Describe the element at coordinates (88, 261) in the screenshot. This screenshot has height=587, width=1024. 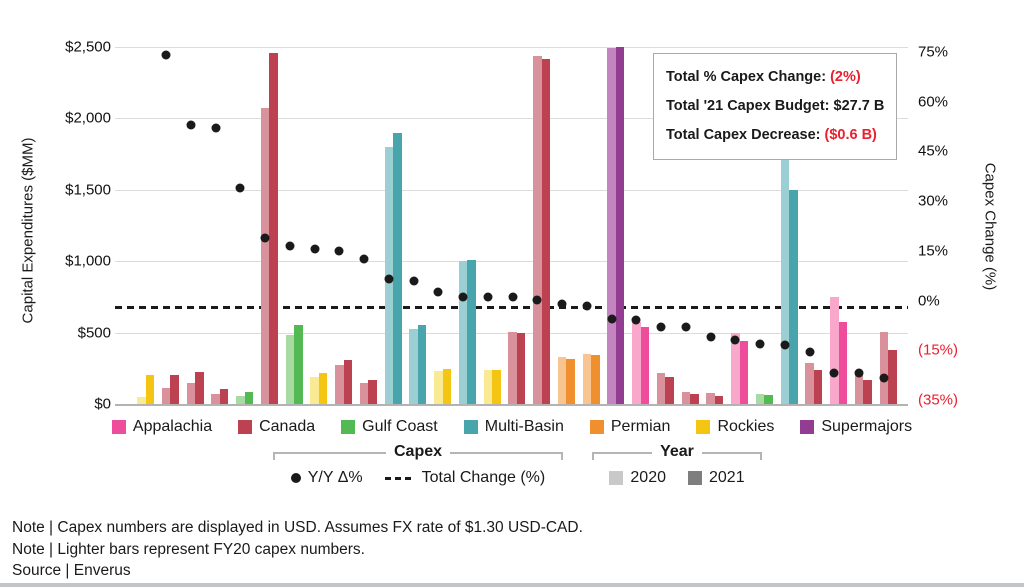
I see `left-axis-tick: $1,000` at that location.